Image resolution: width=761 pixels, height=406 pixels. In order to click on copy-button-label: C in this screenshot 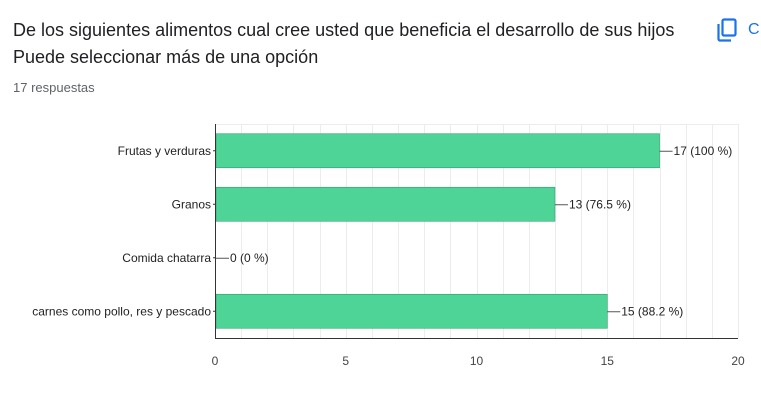, I will do `click(754, 29)`.